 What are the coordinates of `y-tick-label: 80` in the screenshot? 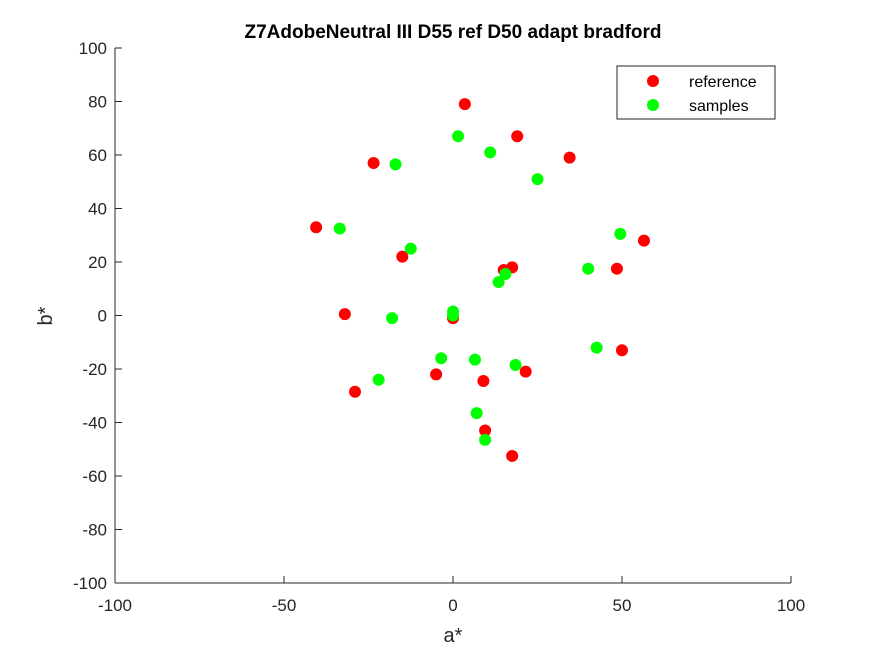 It's located at (97, 102).